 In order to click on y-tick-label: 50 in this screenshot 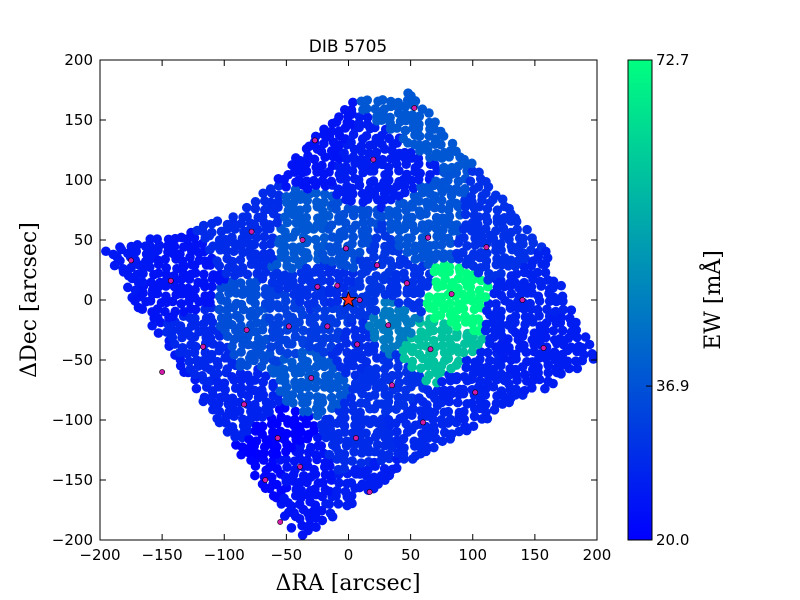, I will do `click(83, 240)`.